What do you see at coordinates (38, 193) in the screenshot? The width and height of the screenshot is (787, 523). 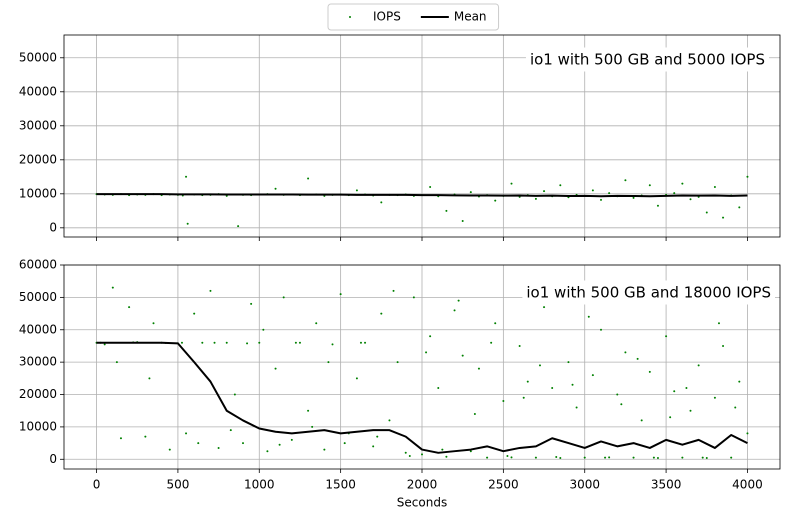 I see `y-tick-label: 10000` at bounding box center [38, 193].